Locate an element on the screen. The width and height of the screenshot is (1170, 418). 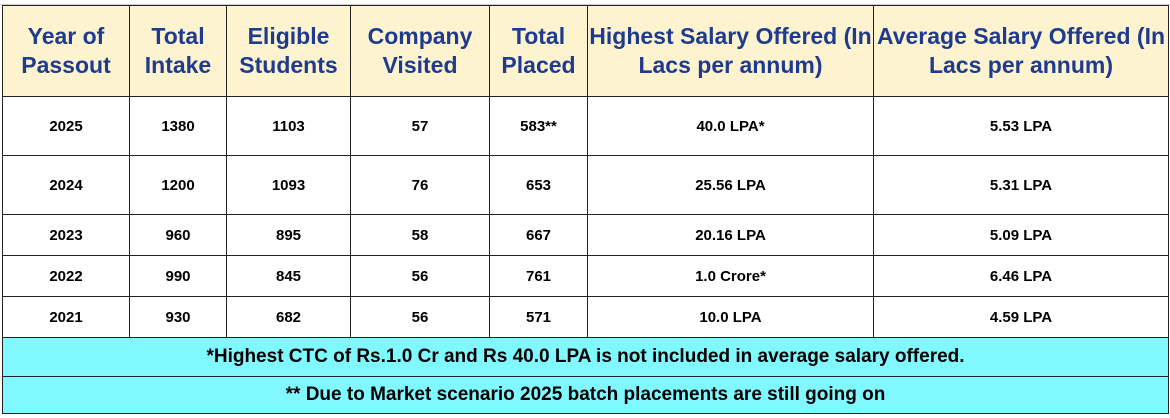
cell-total-placed: 761 is located at coordinates (538, 276).